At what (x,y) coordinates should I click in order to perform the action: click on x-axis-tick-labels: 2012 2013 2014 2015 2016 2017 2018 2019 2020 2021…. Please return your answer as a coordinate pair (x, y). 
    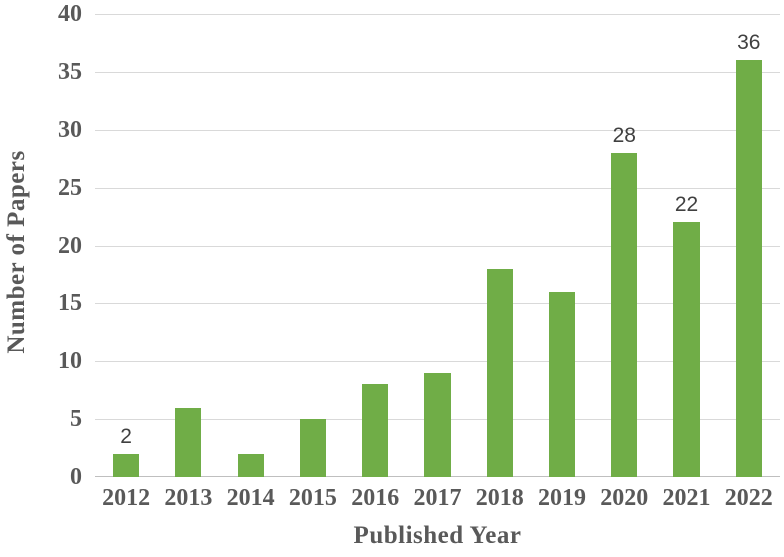
    Looking at the image, I should click on (437, 498).